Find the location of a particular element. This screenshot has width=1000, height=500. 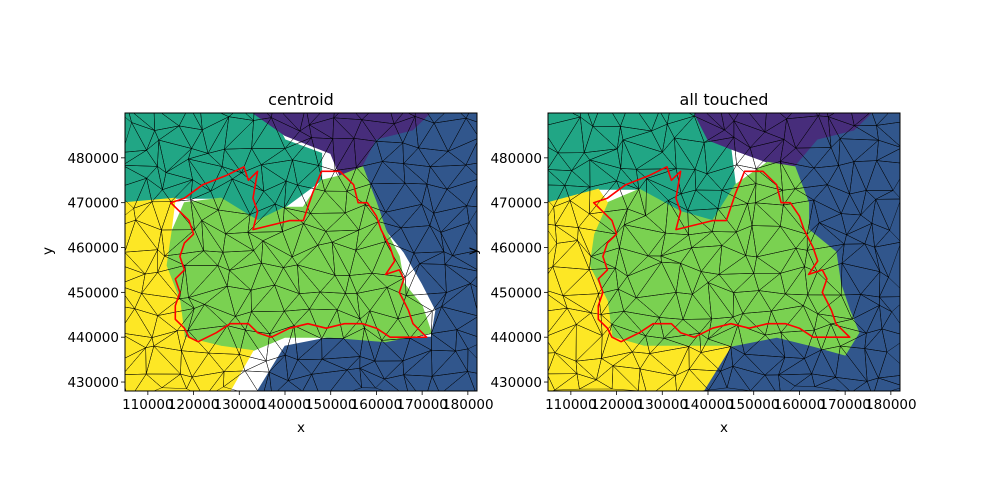

panel-title: all touched is located at coordinates (724, 99).